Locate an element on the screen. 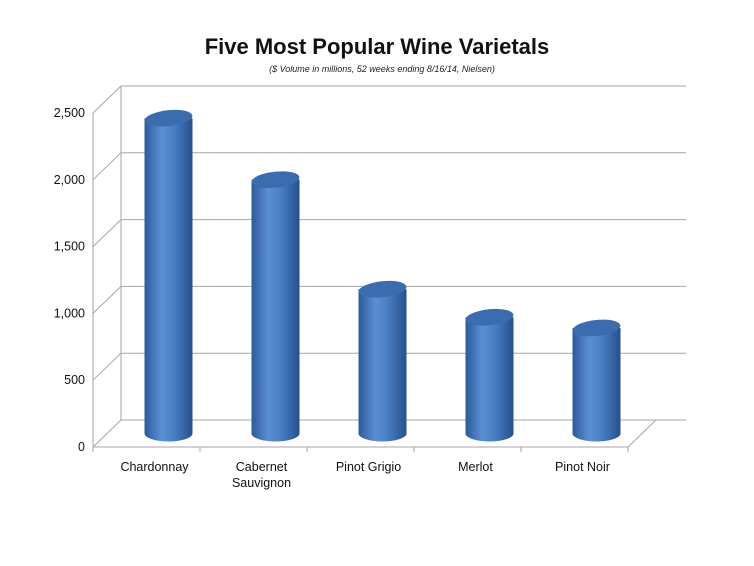  y-tick-label: 2,000 is located at coordinates (69, 180).